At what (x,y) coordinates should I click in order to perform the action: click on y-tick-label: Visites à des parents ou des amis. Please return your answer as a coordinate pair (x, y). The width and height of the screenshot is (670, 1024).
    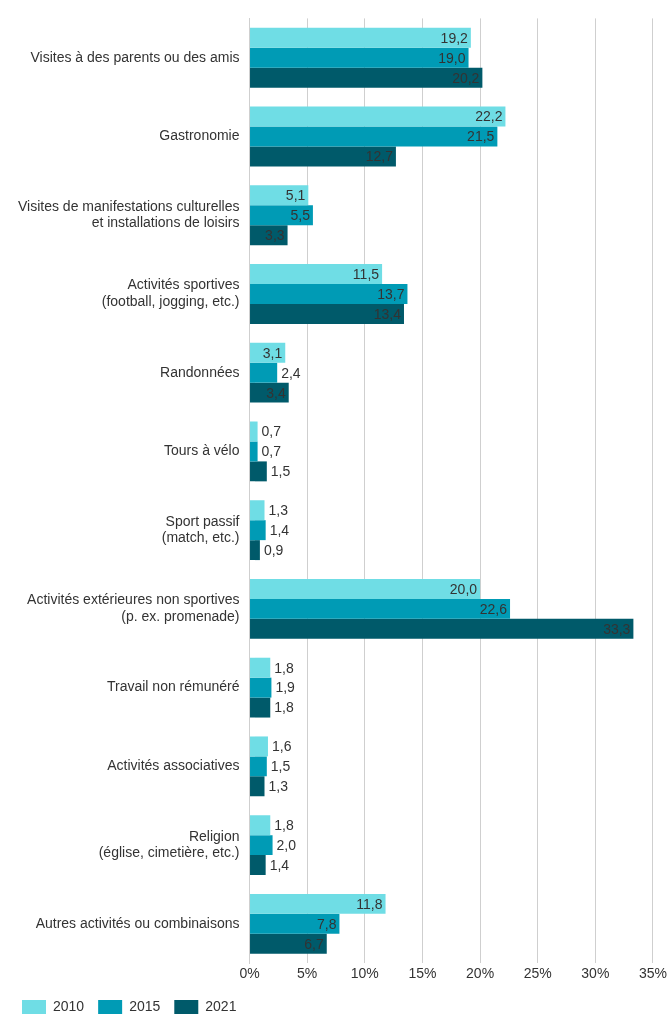
    Looking at the image, I should click on (135, 56).